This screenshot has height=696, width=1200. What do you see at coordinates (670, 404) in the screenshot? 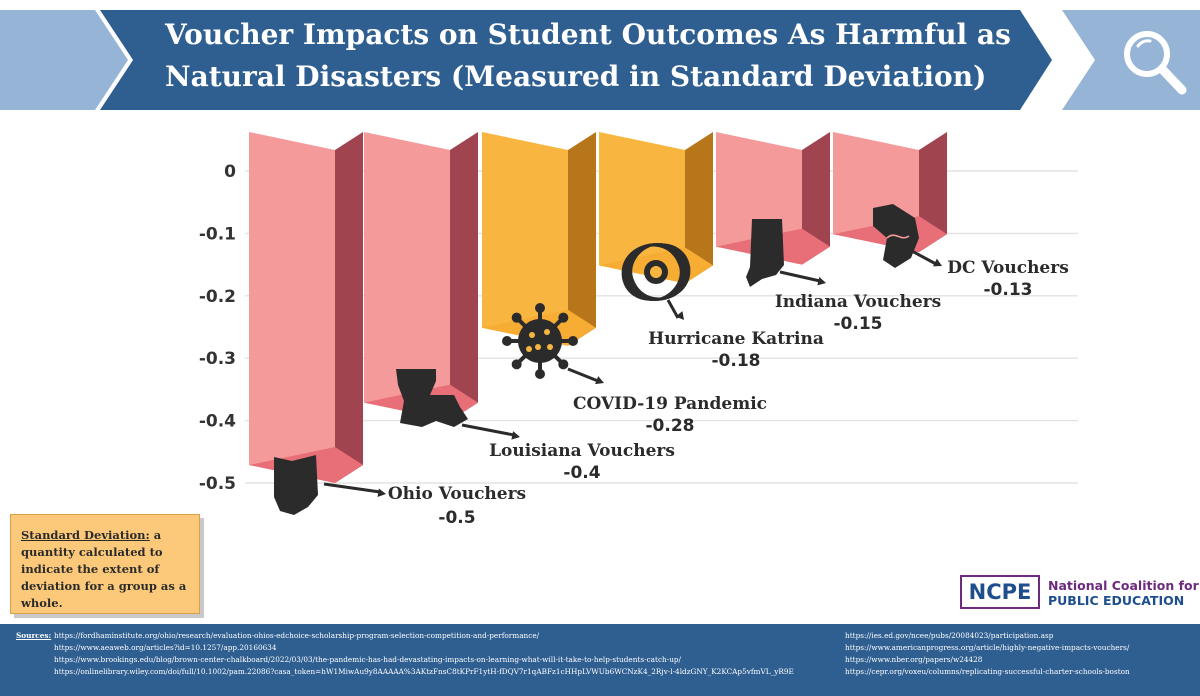
I see `bar-category-label: COVID-19 Pandemic` at bounding box center [670, 404].